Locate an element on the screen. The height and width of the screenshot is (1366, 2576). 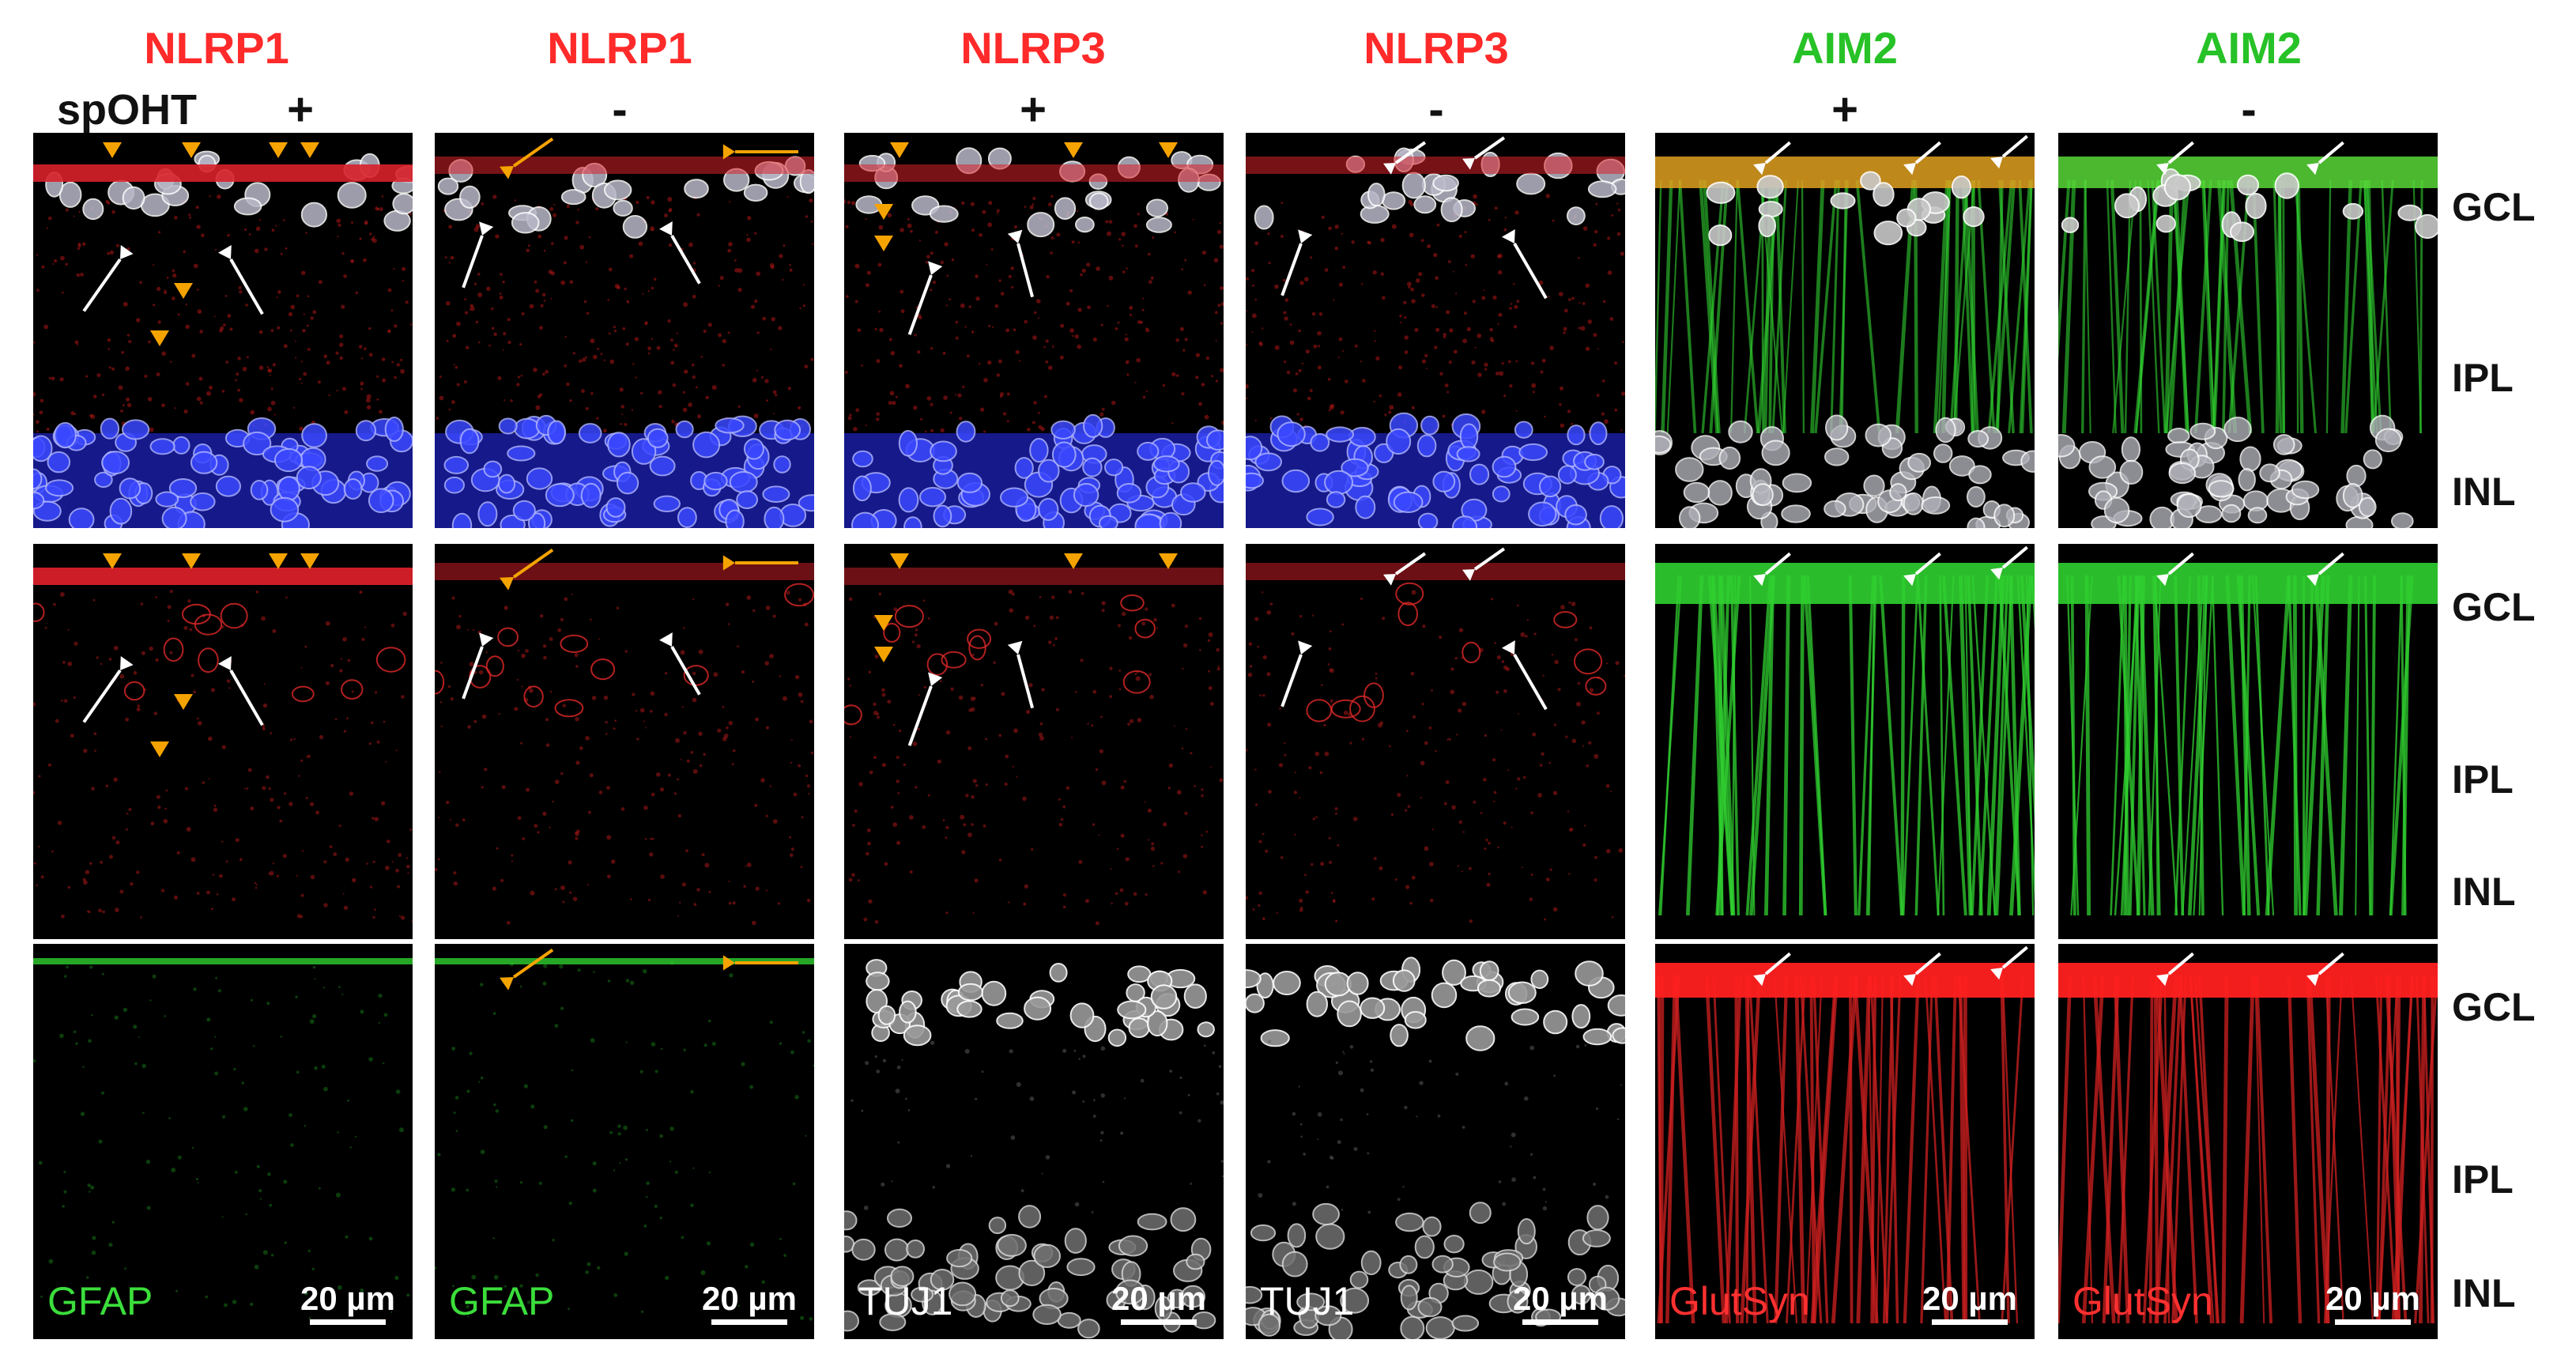
micrograph-col5-row1 is located at coordinates (1845, 330).